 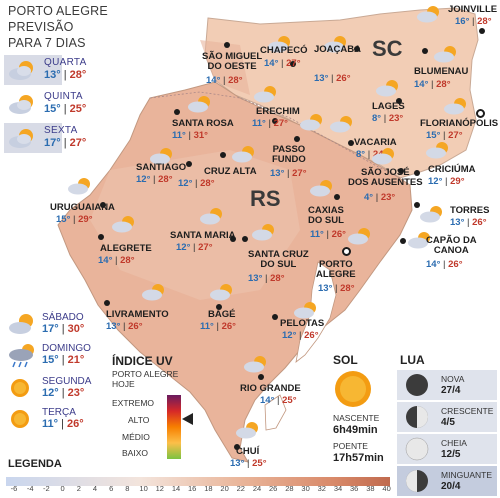 I want to click on legend-tick-label: -6, so click(x=14, y=488).